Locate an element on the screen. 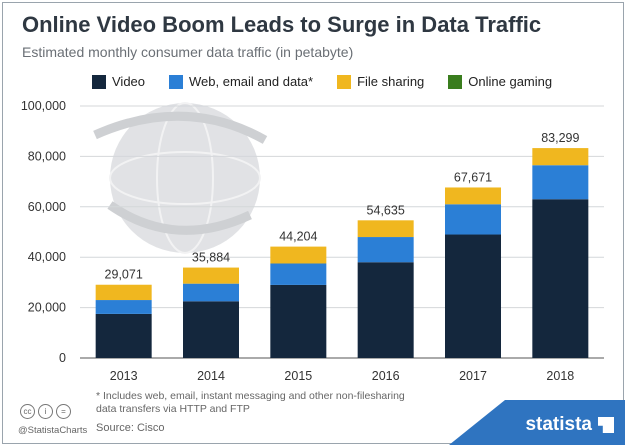 The width and height of the screenshot is (628, 448). bar-total-label: 44,204 is located at coordinates (298, 237).